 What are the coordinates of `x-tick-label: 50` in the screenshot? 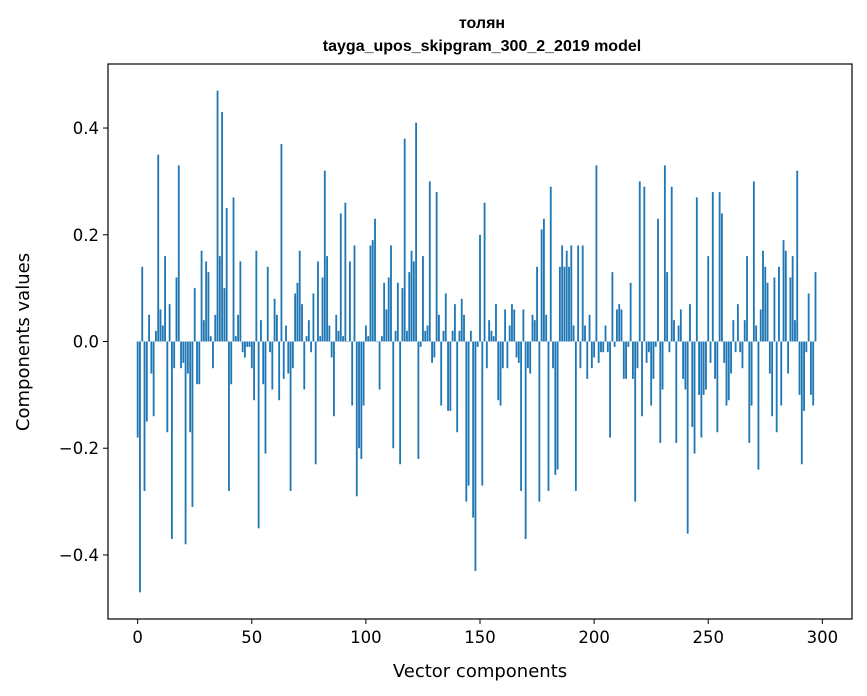 It's located at (251, 637).